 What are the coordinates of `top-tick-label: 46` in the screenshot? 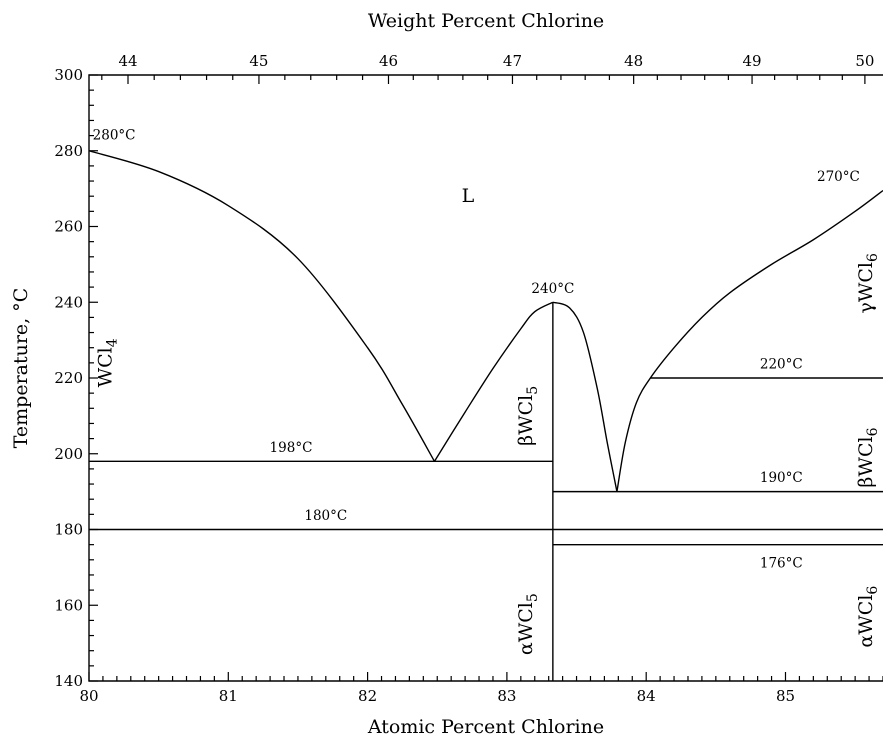 It's located at (388, 61).